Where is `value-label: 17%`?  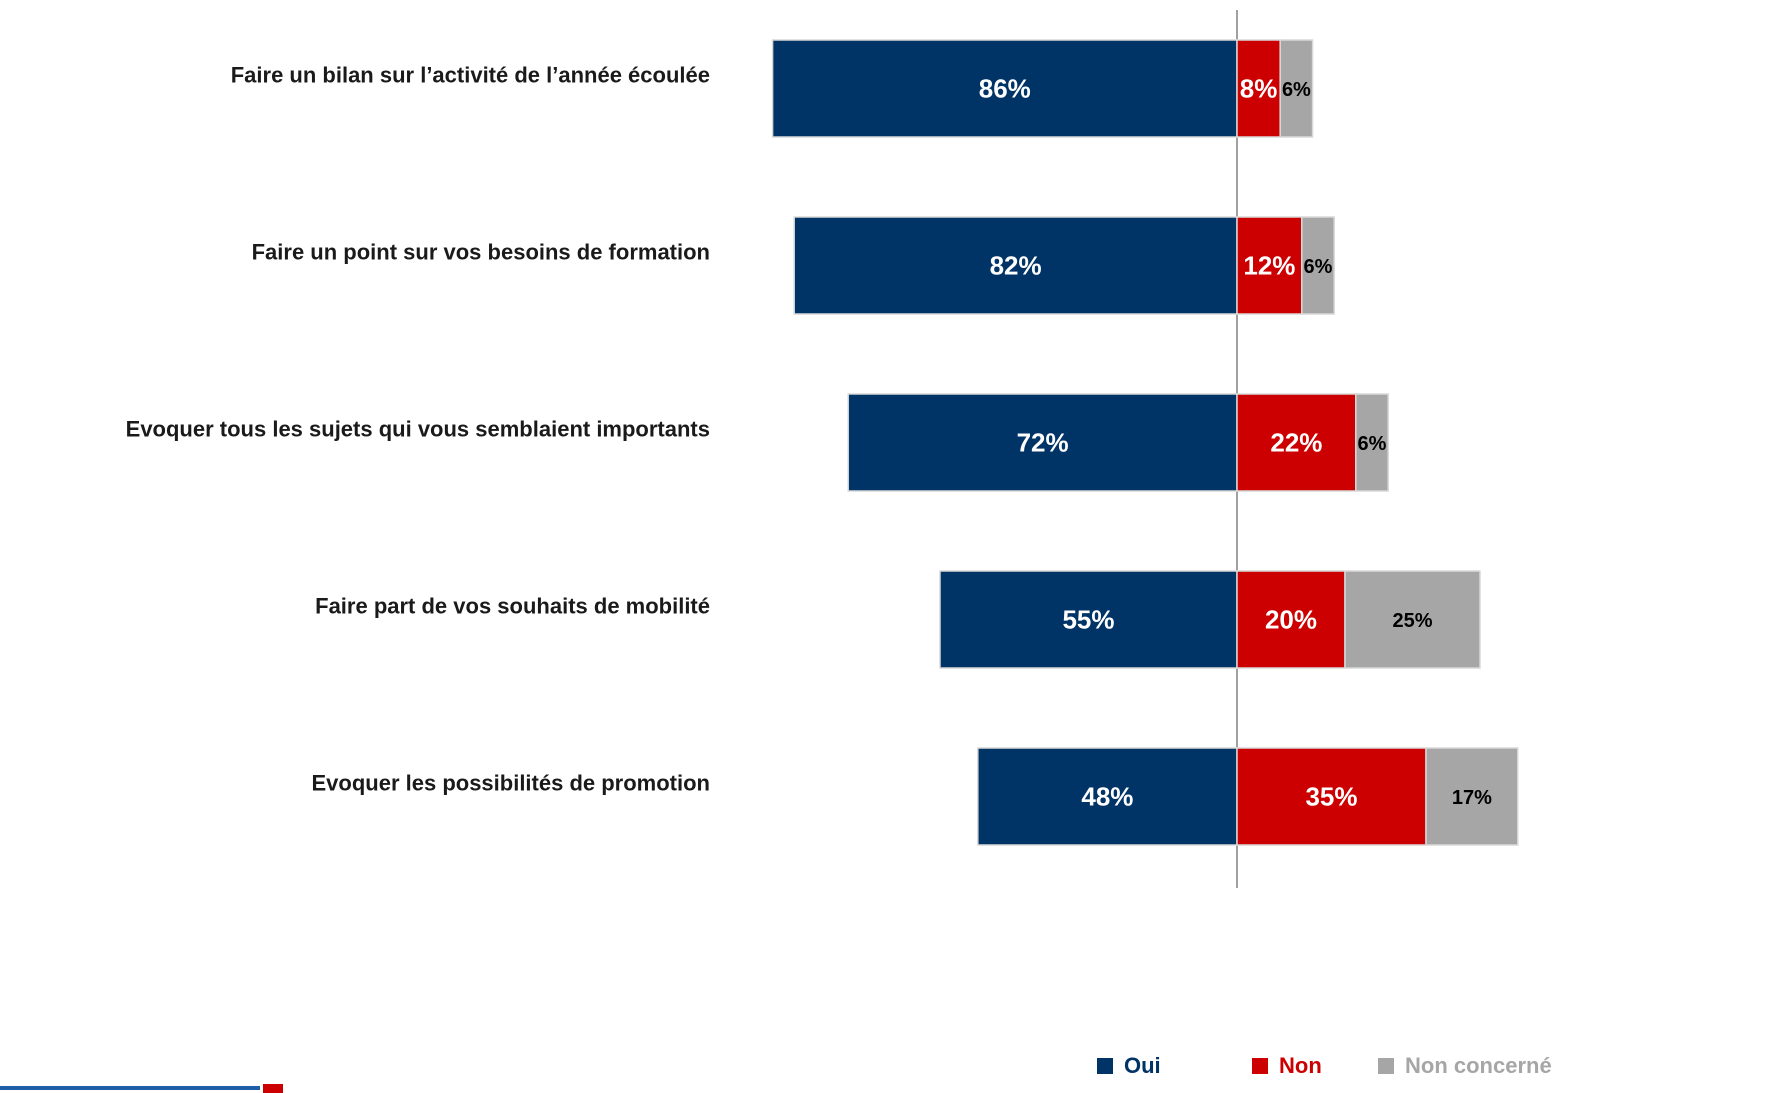 value-label: 17% is located at coordinates (1472, 798).